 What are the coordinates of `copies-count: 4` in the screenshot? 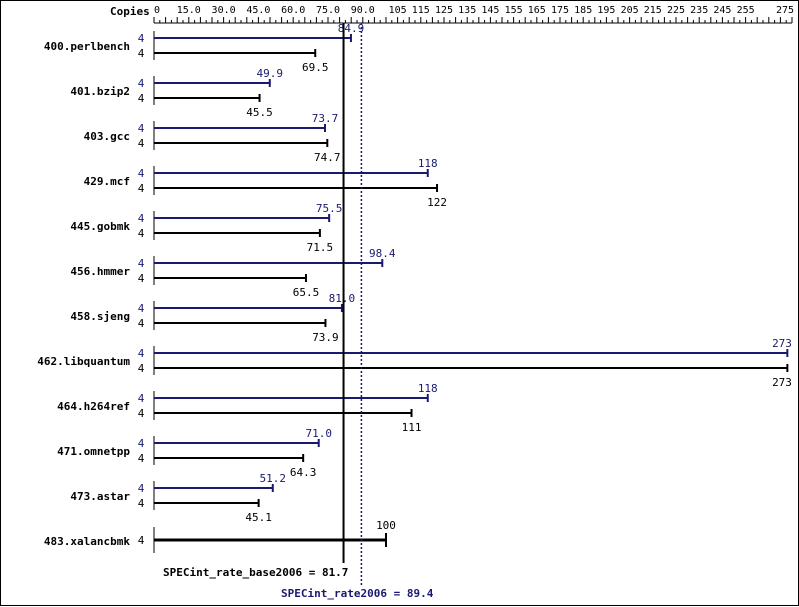 It's located at (141, 540).